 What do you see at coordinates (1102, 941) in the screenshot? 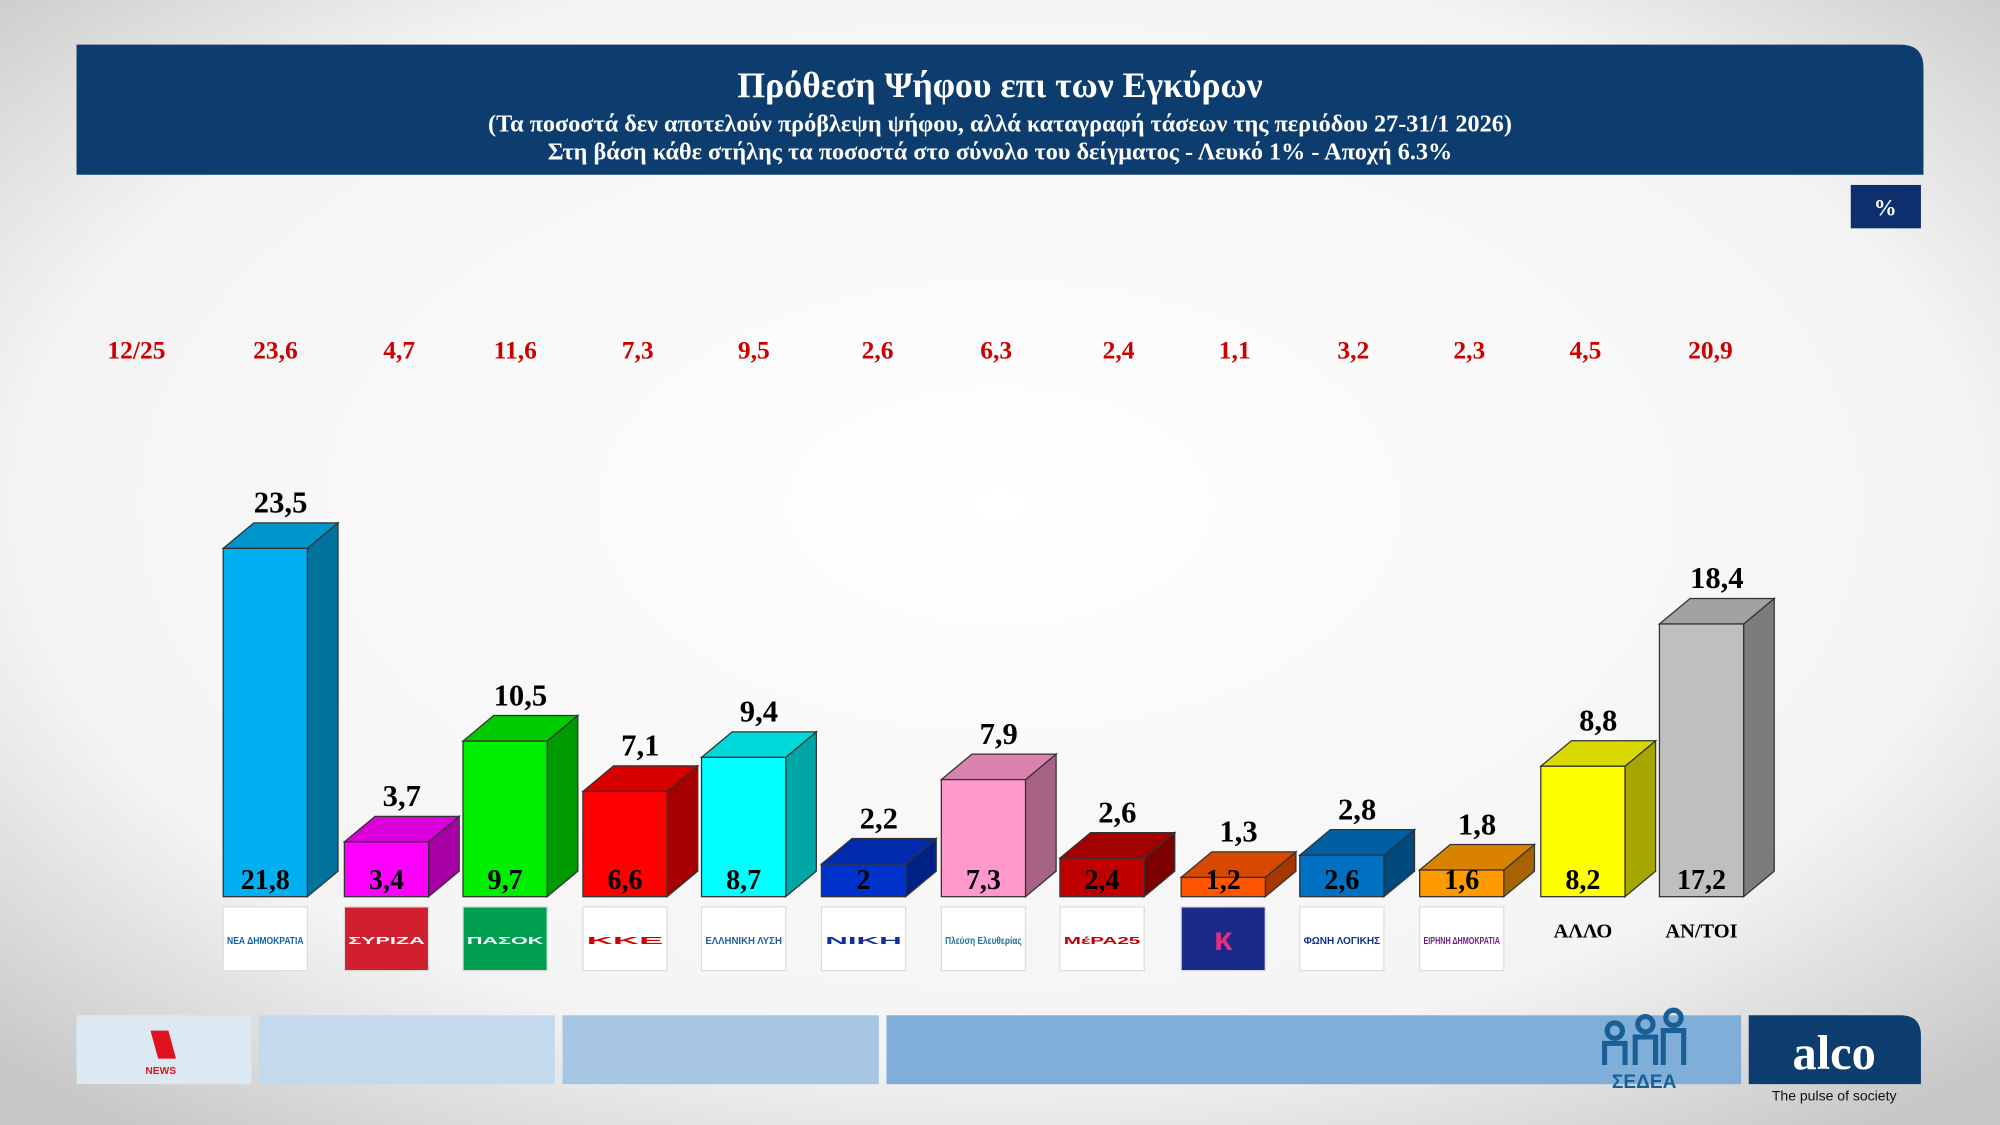
I see `category-label: ΜέΡΑ25` at bounding box center [1102, 941].